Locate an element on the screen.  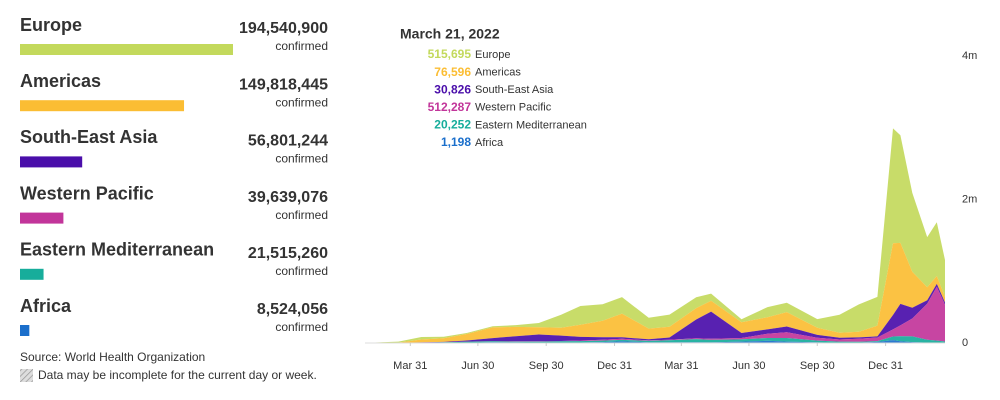
region-total: 8,524,056 is located at coordinates (292, 309).